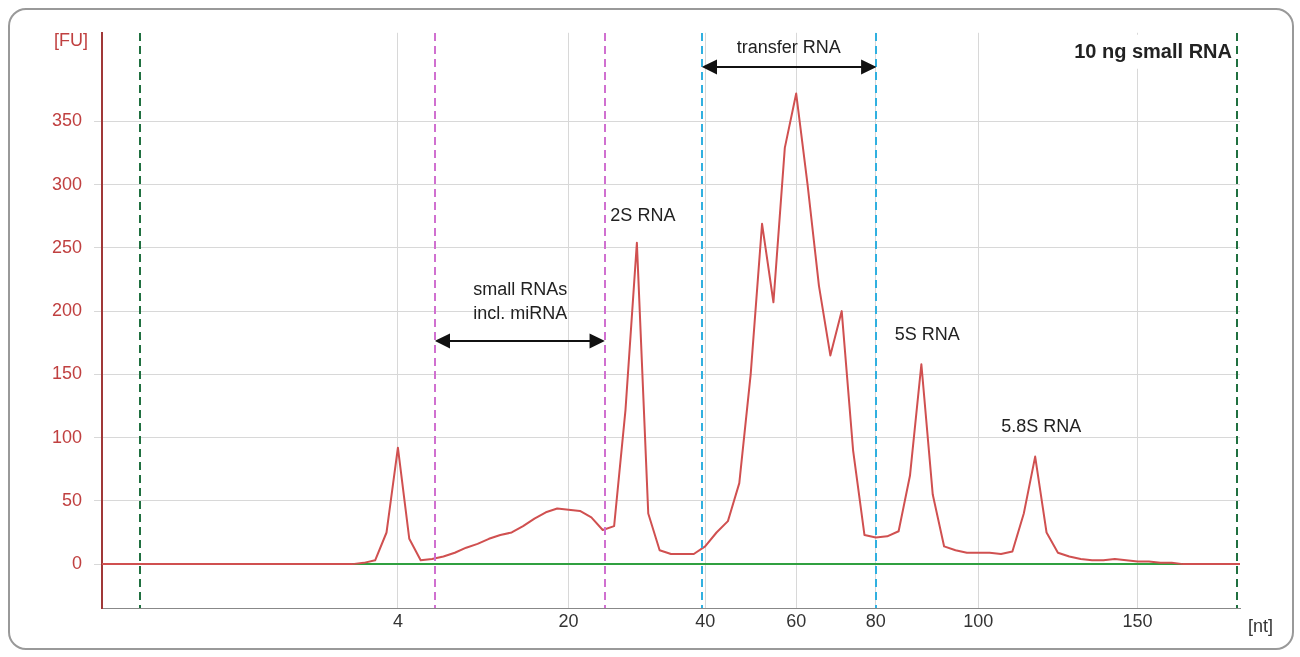 Image resolution: width=1300 pixels, height=657 pixels. Describe the element at coordinates (1153, 51) in the screenshot. I see `chart-title: 10 ng small RNA` at that location.